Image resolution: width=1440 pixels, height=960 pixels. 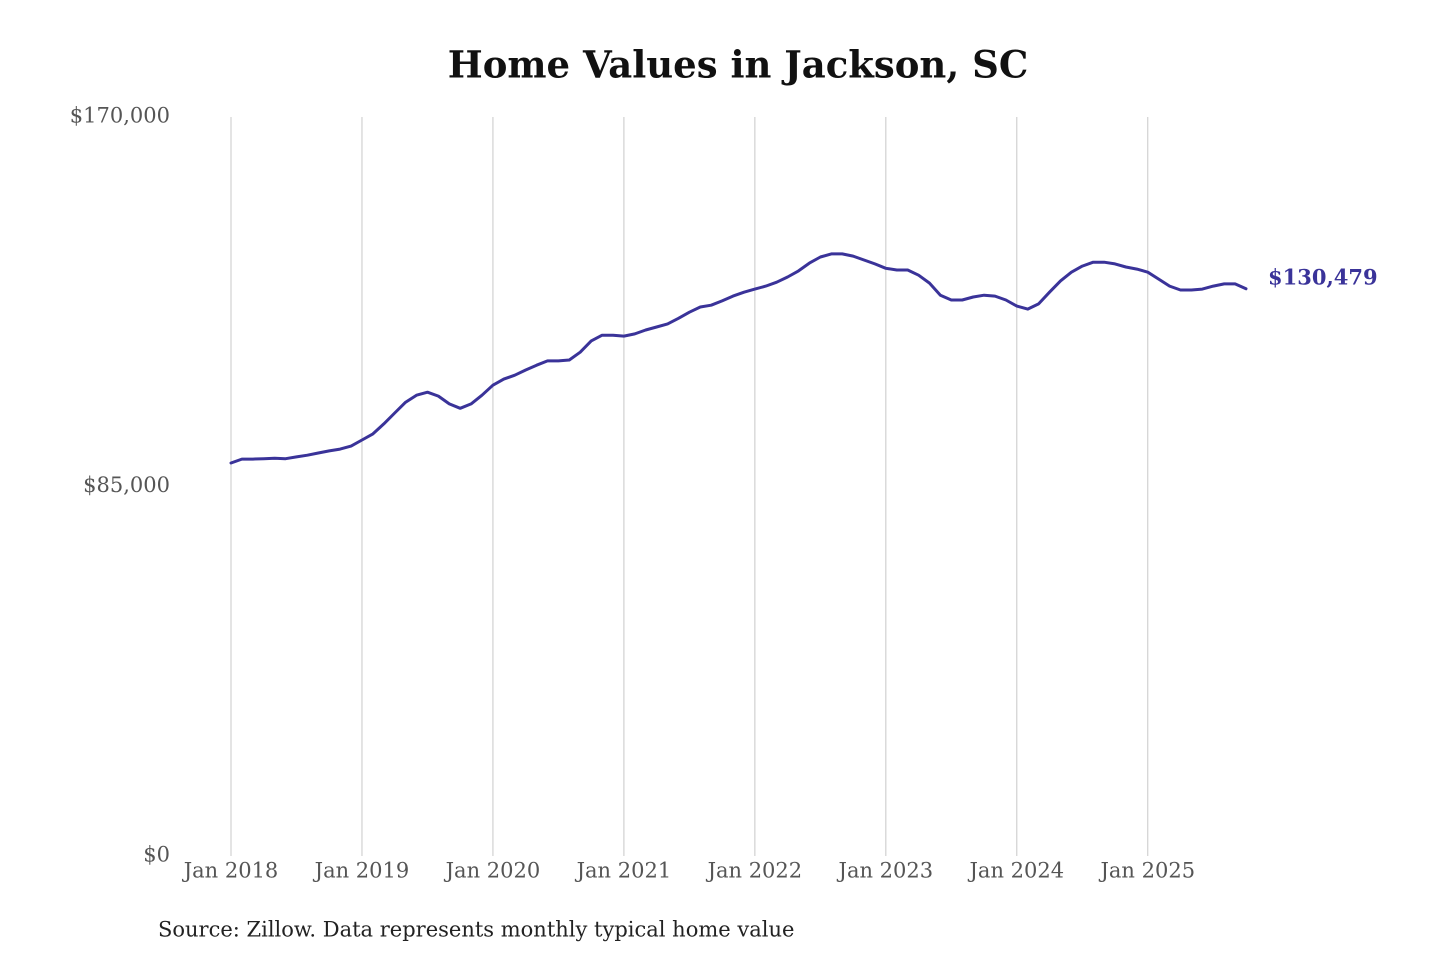 What do you see at coordinates (156, 855) in the screenshot?
I see `y-tick-label: $0` at bounding box center [156, 855].